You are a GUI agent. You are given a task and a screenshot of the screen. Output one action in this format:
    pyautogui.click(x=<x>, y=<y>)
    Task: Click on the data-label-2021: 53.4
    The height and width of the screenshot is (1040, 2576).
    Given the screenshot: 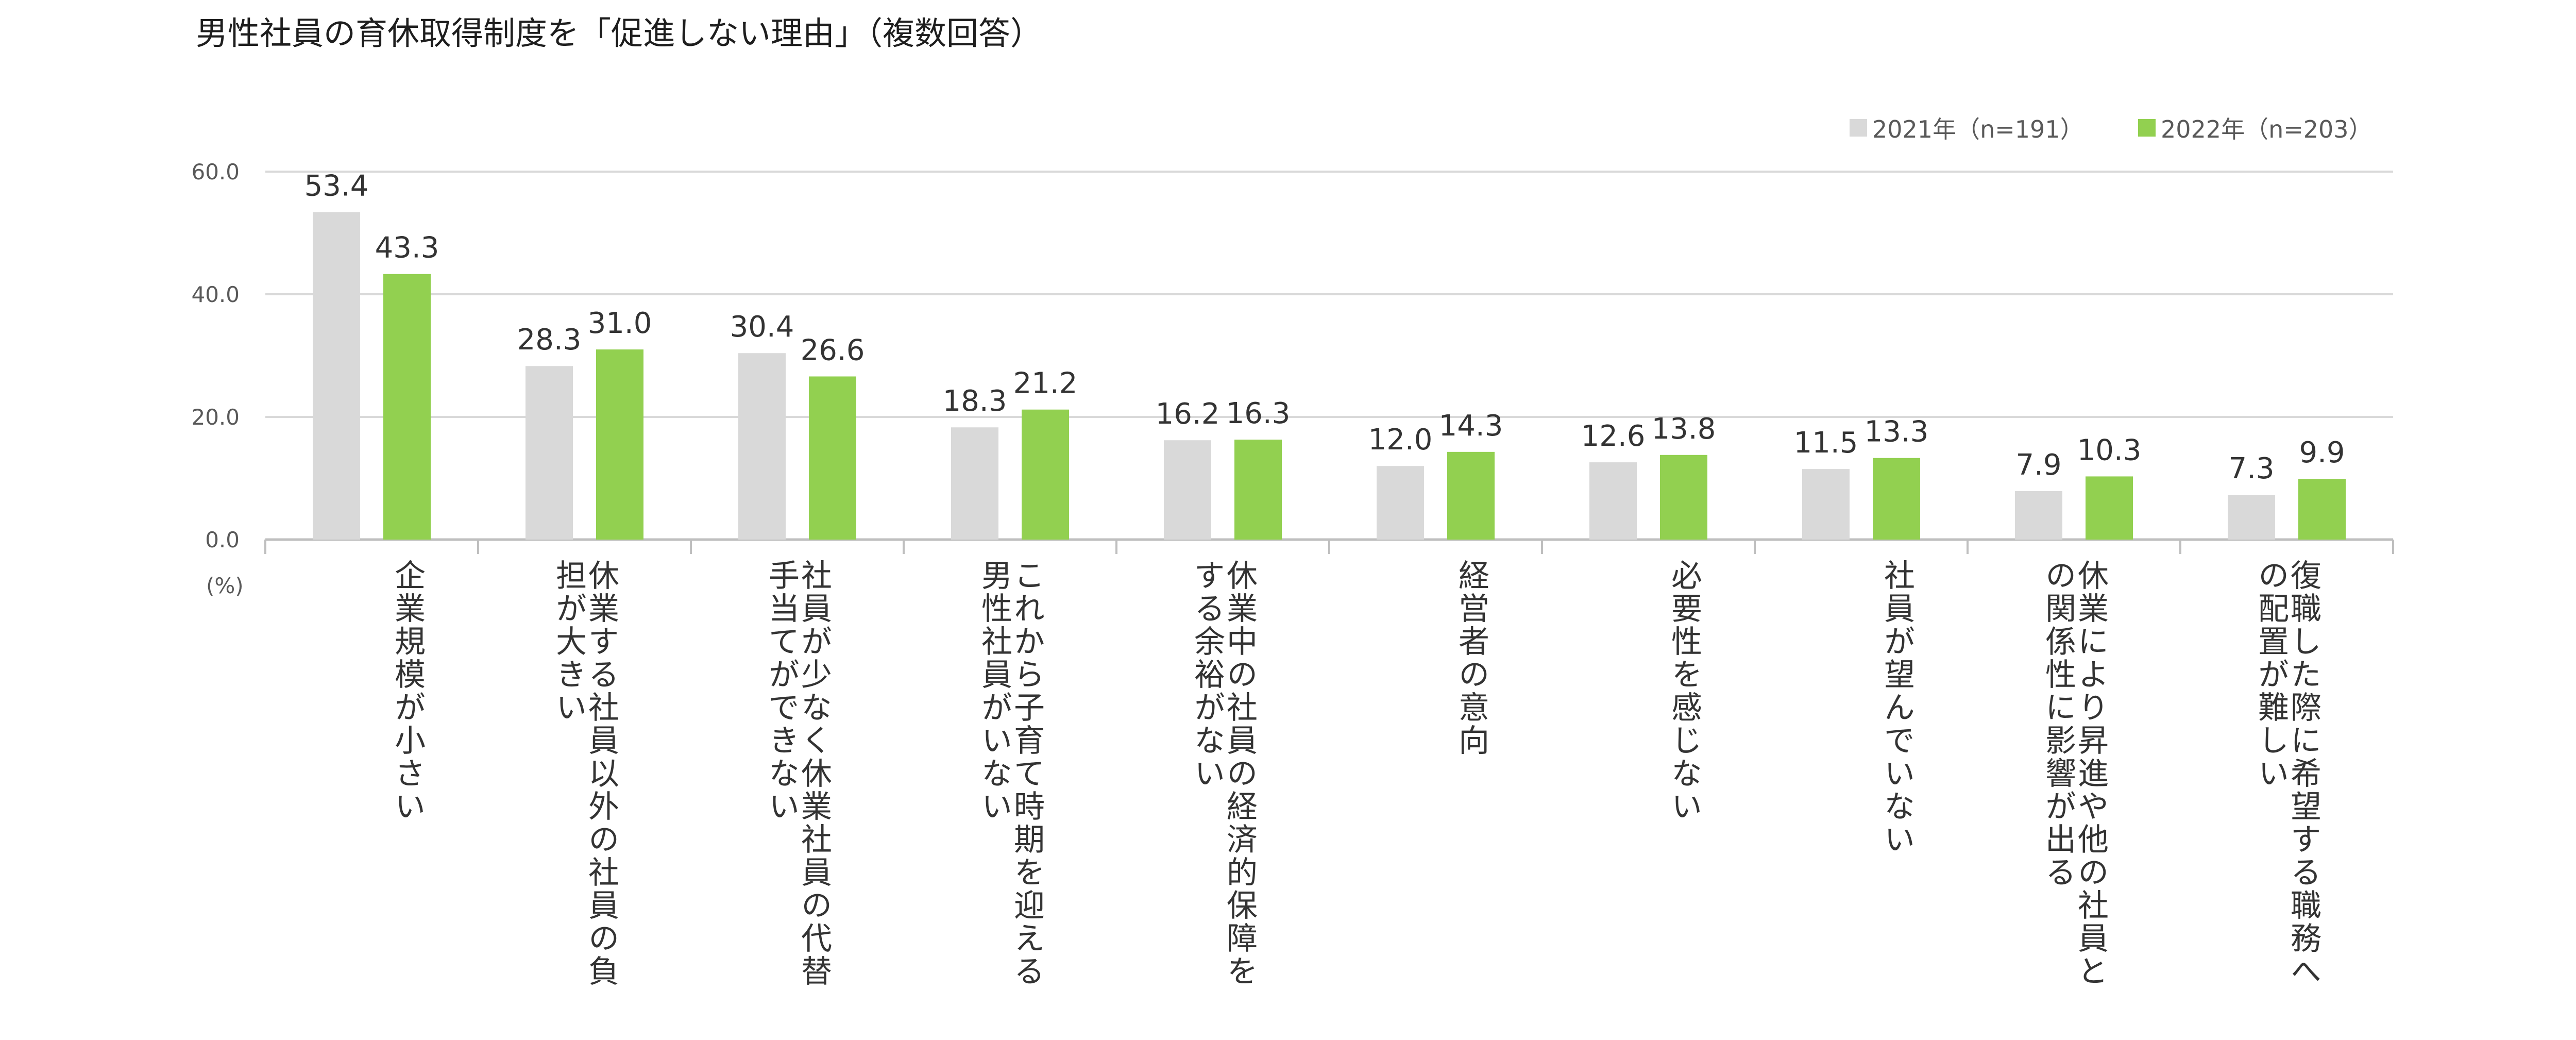 What is the action you would take?
    pyautogui.click(x=336, y=187)
    